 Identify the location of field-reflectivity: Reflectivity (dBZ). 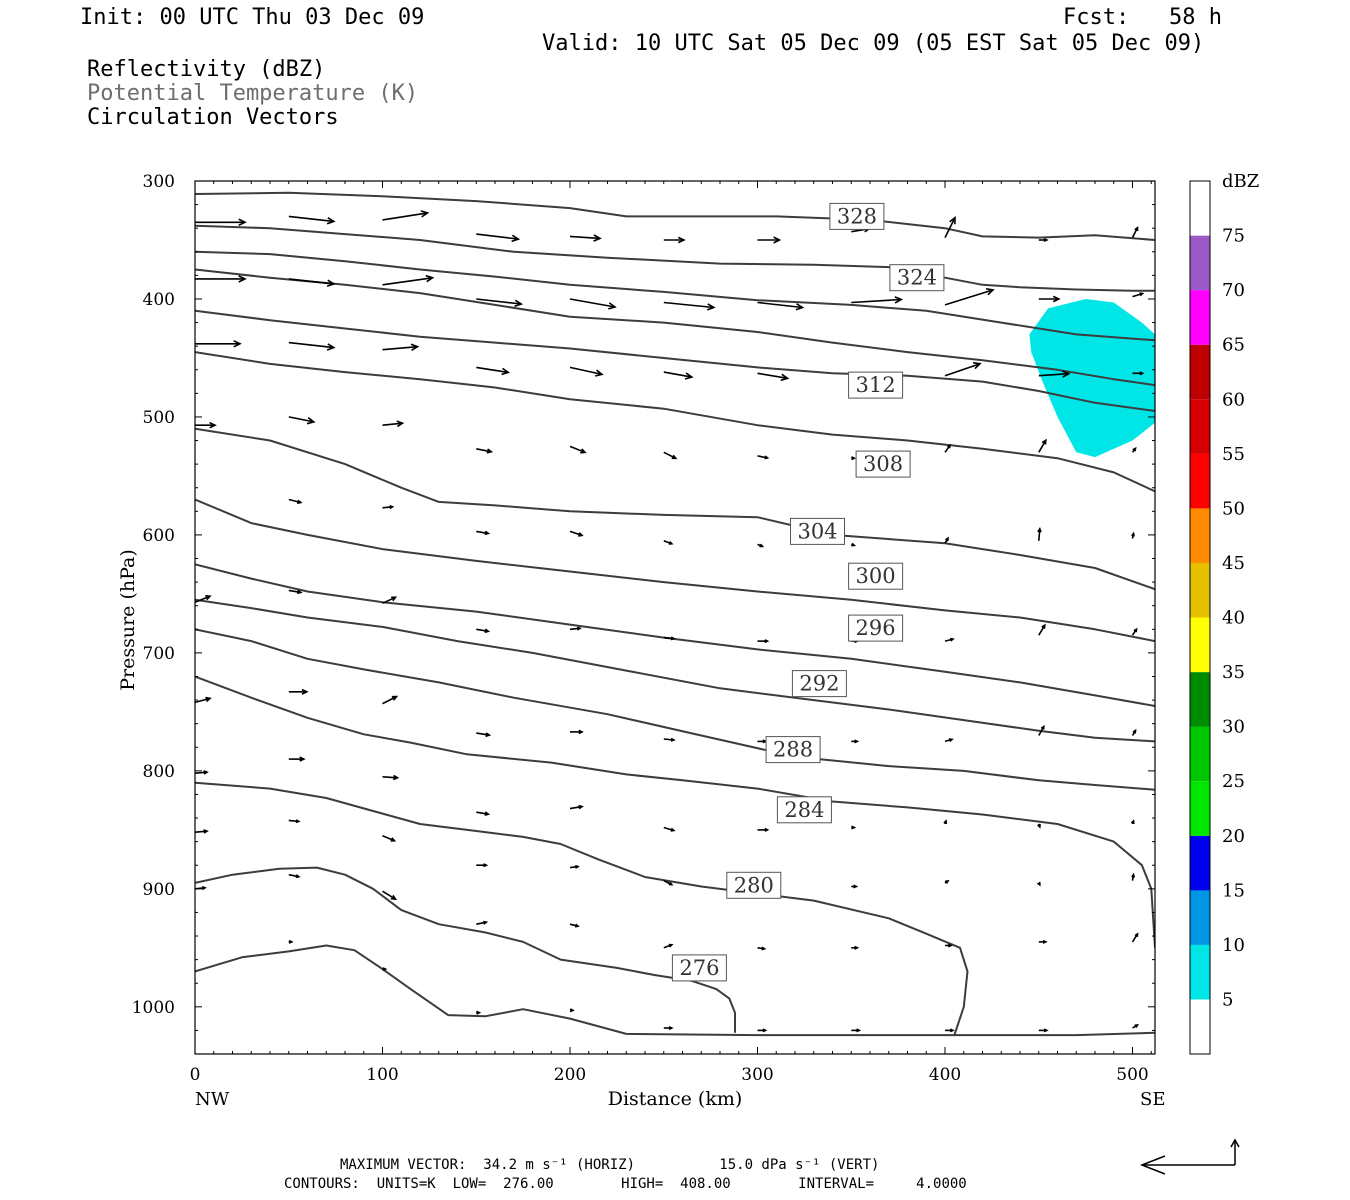
(206, 69).